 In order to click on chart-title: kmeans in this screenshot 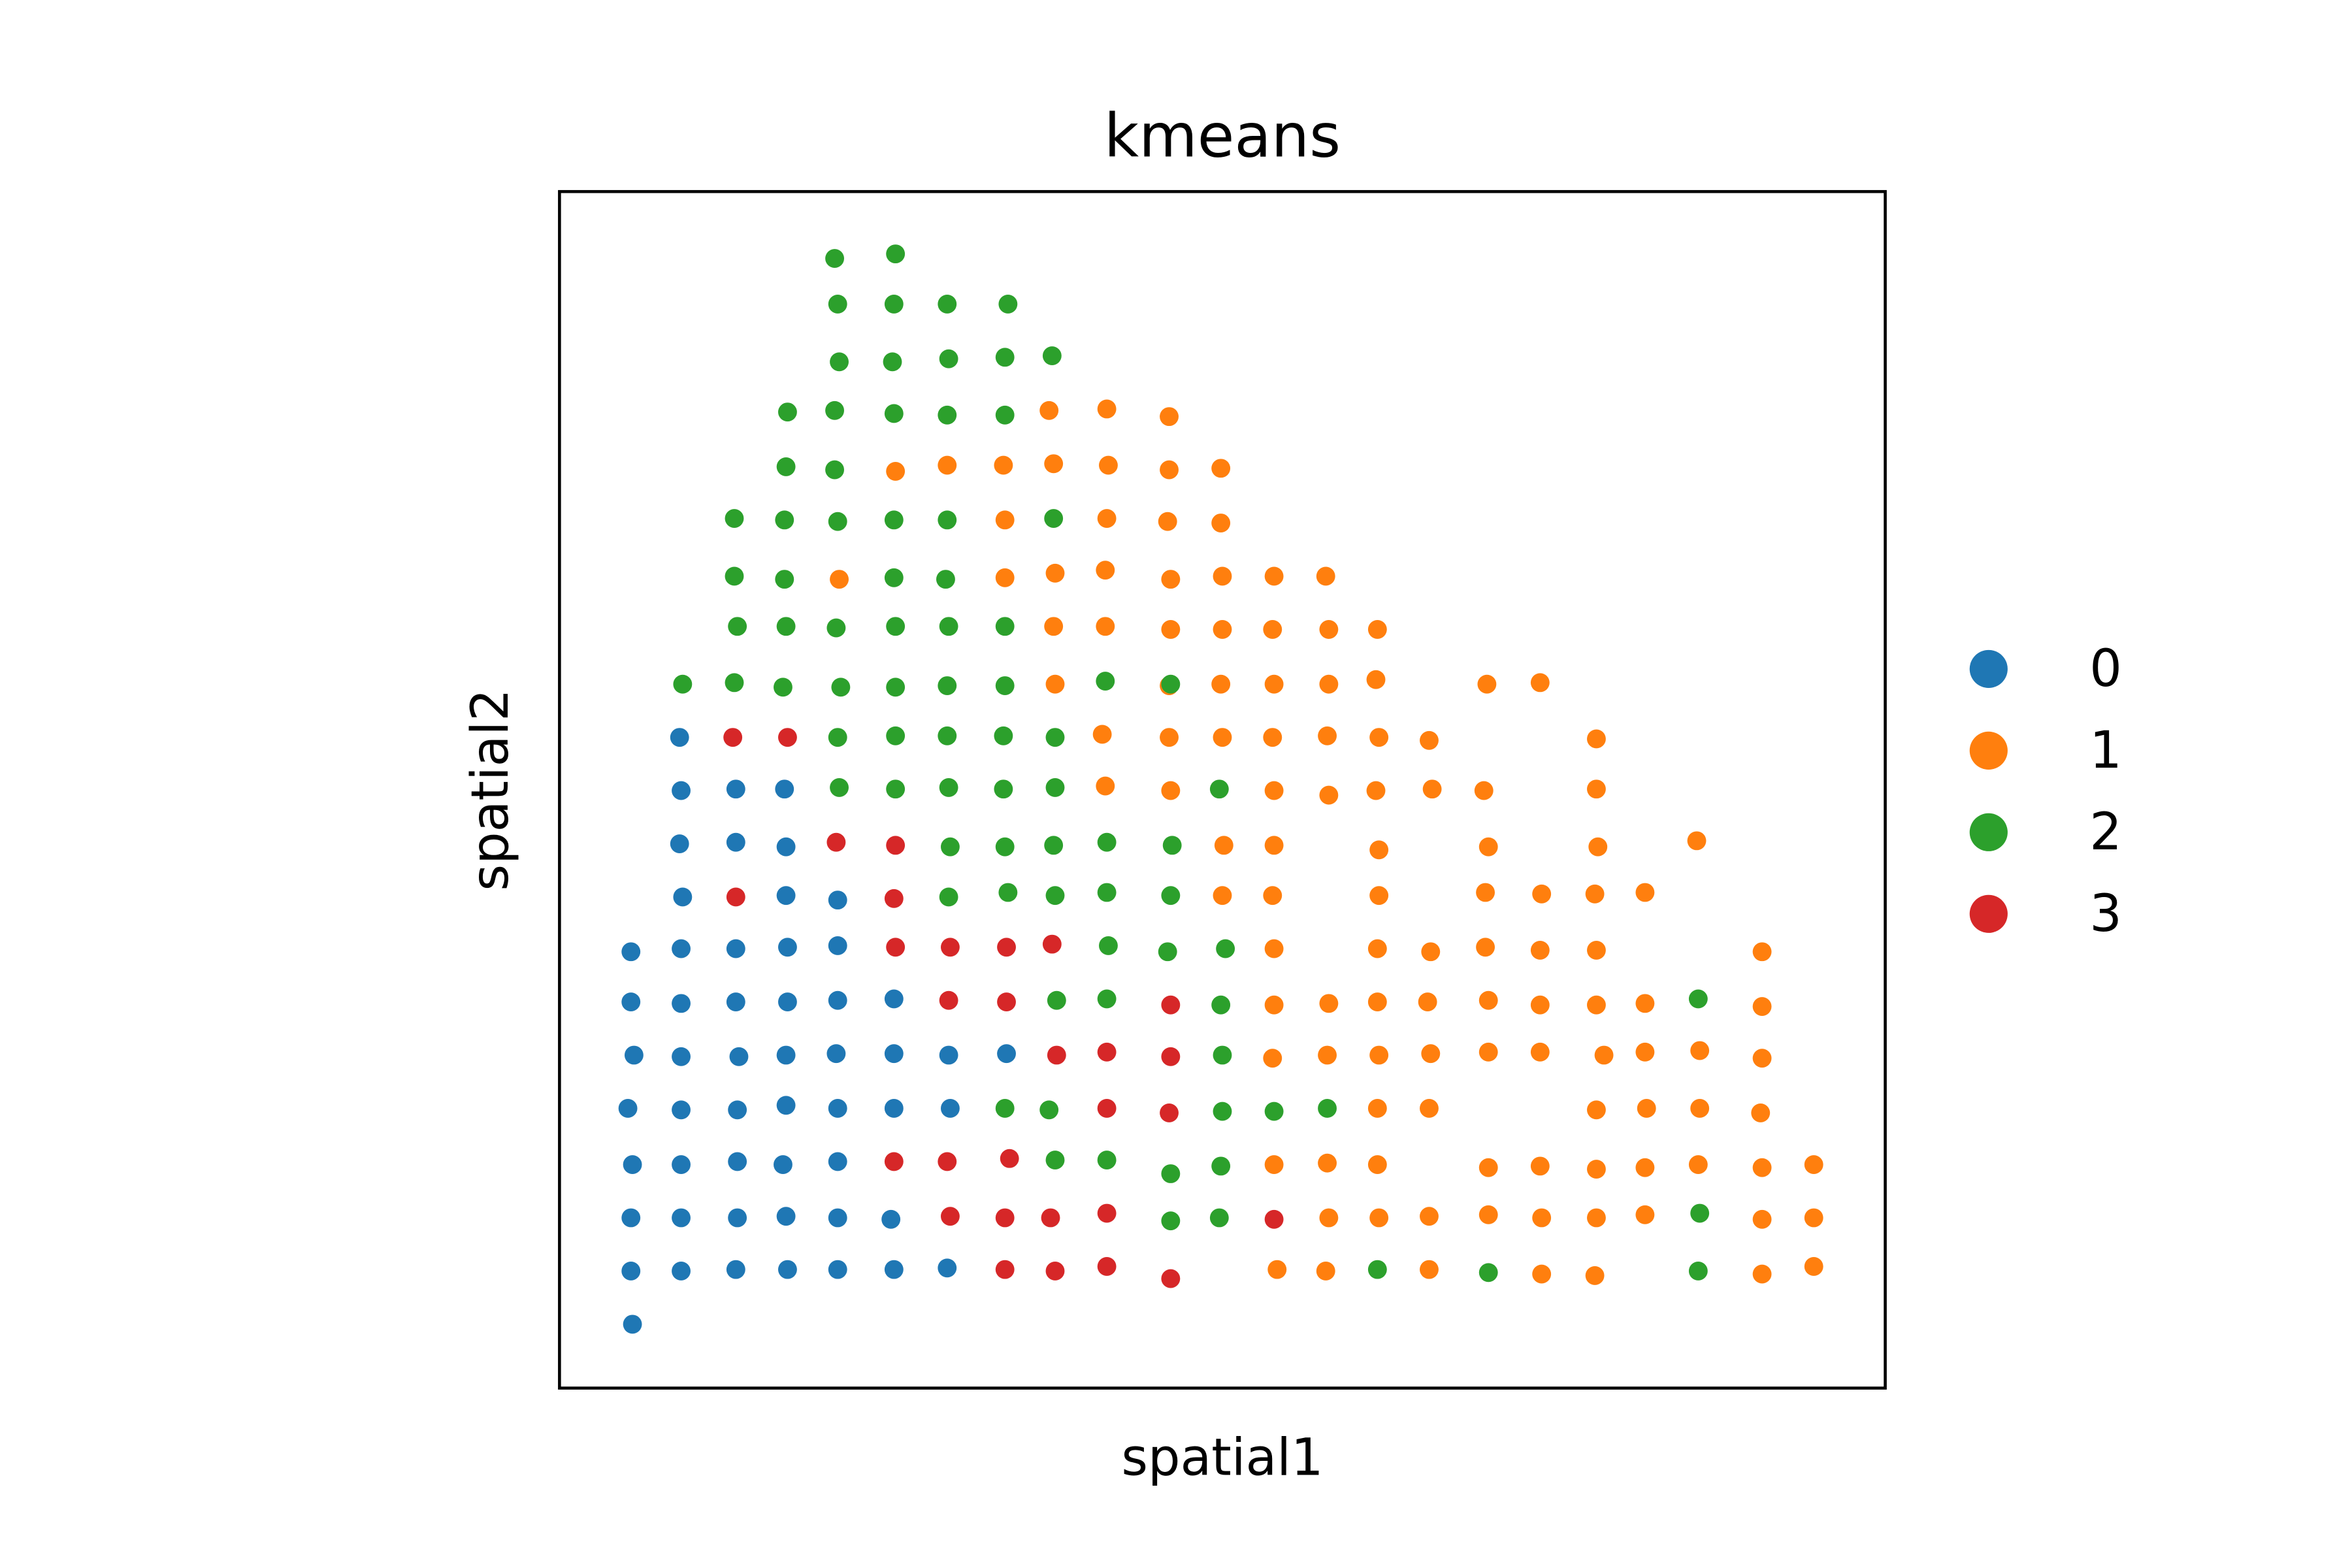, I will do `click(1222, 136)`.